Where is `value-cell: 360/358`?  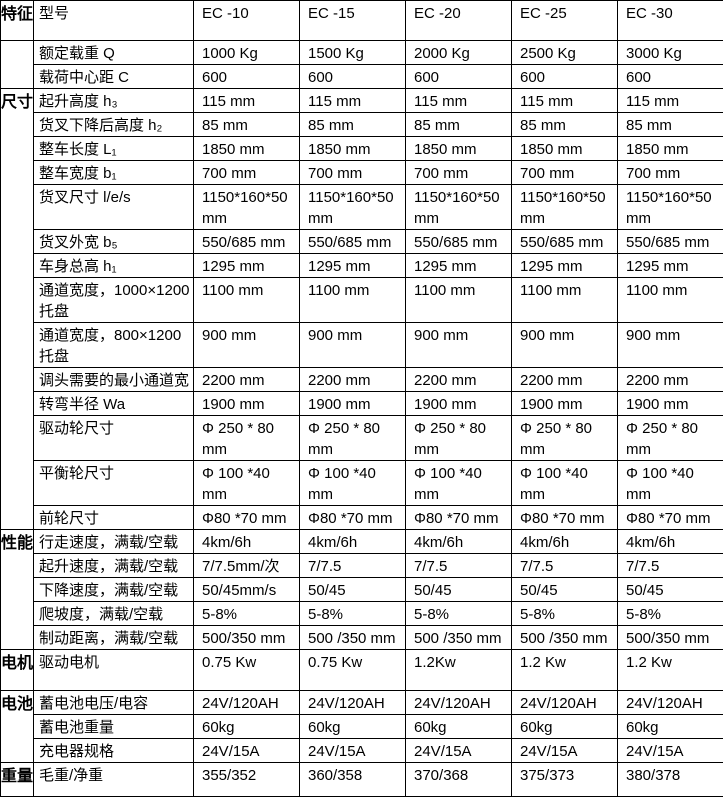
value-cell: 360/358 is located at coordinates (353, 780).